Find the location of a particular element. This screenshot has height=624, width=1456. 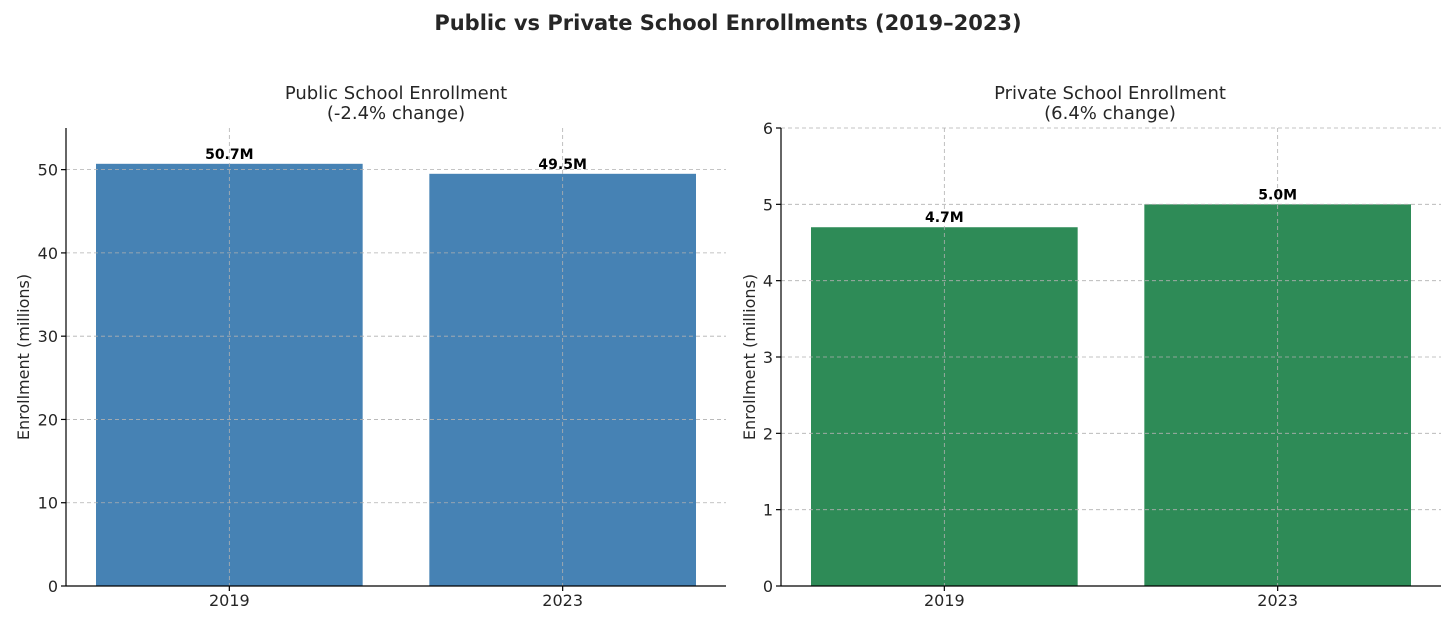

chart-subtitle: (6.4% change) is located at coordinates (1110, 113).